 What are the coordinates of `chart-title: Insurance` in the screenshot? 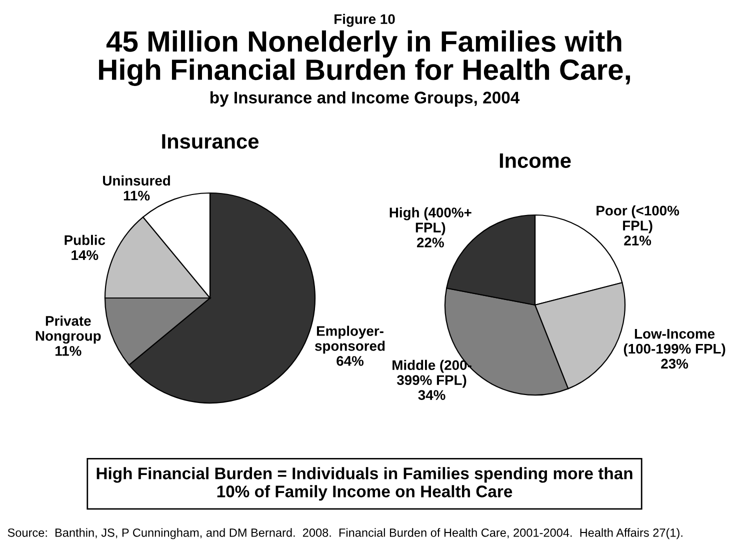 It's located at (210, 141).